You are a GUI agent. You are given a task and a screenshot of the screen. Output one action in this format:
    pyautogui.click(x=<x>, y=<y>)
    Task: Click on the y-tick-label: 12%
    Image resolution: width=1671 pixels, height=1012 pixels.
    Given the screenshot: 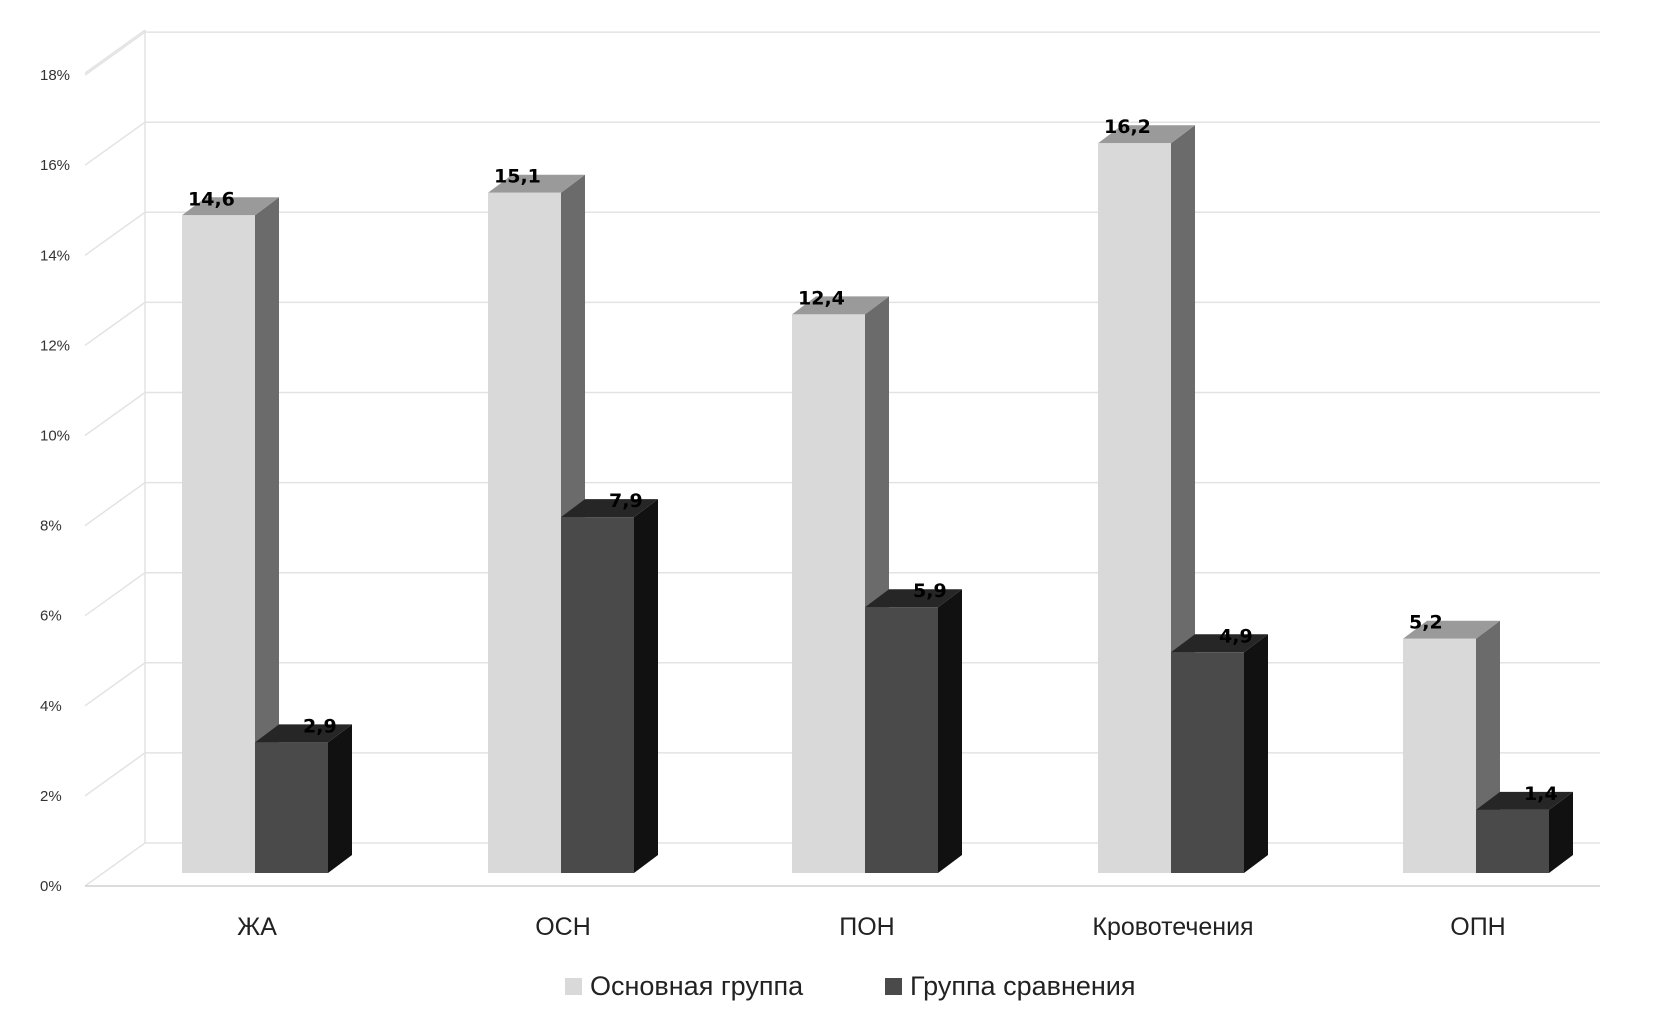 What is the action you would take?
    pyautogui.click(x=55, y=345)
    